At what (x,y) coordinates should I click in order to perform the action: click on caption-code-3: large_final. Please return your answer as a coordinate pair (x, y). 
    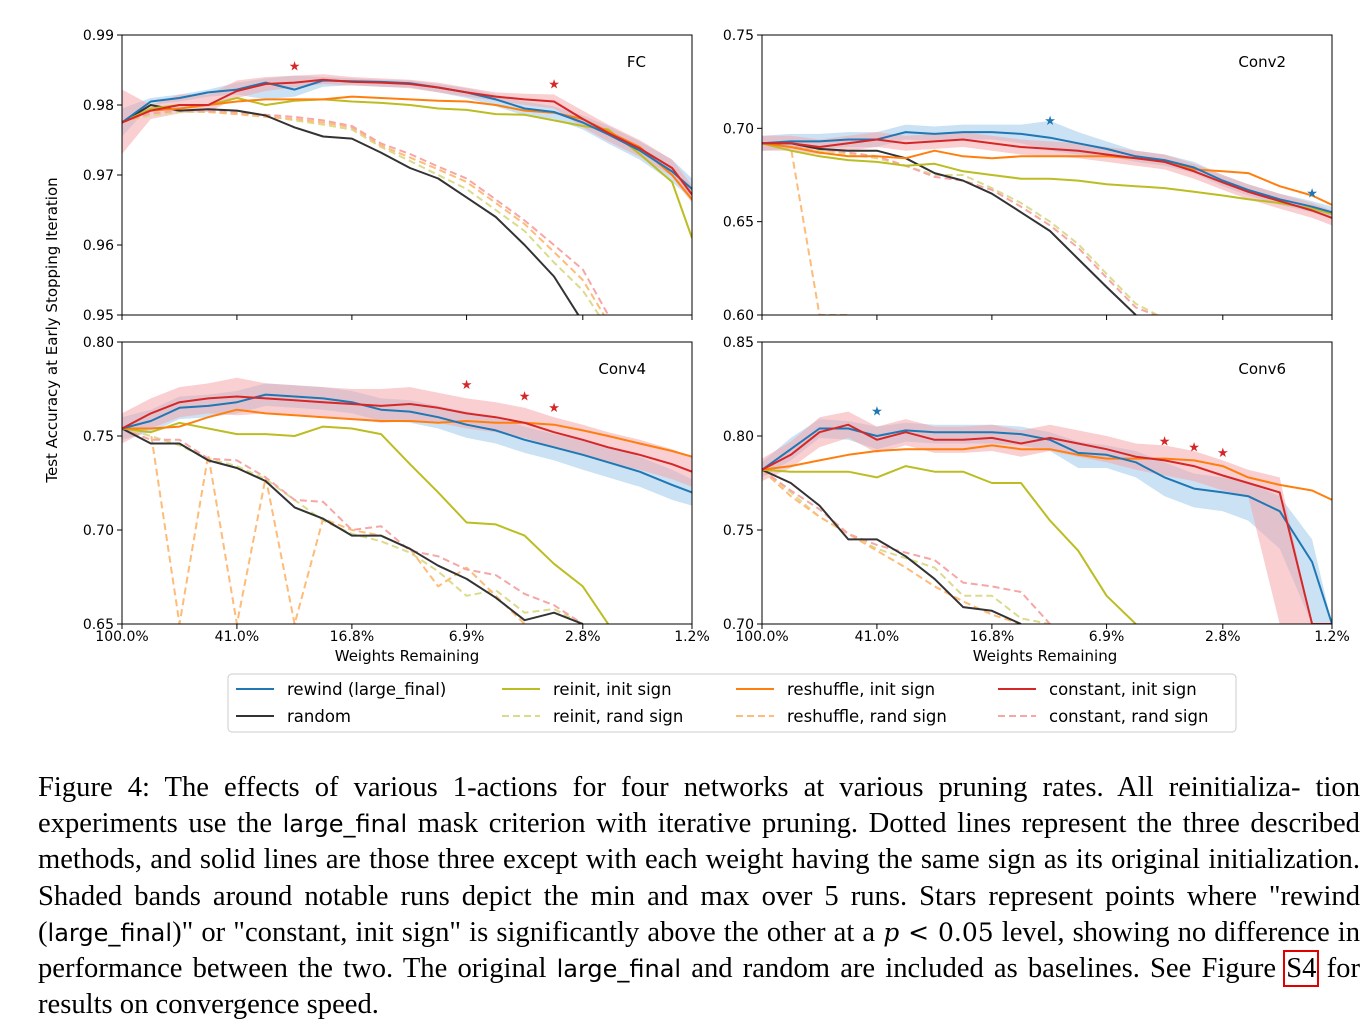
    Looking at the image, I should click on (619, 969).